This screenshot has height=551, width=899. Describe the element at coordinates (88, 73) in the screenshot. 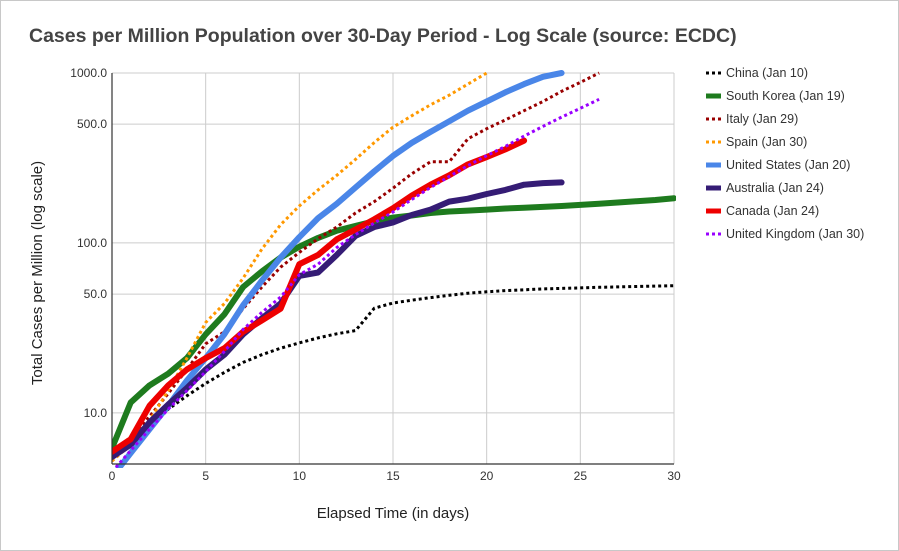

I see `y-tick-label: 1000.0` at that location.